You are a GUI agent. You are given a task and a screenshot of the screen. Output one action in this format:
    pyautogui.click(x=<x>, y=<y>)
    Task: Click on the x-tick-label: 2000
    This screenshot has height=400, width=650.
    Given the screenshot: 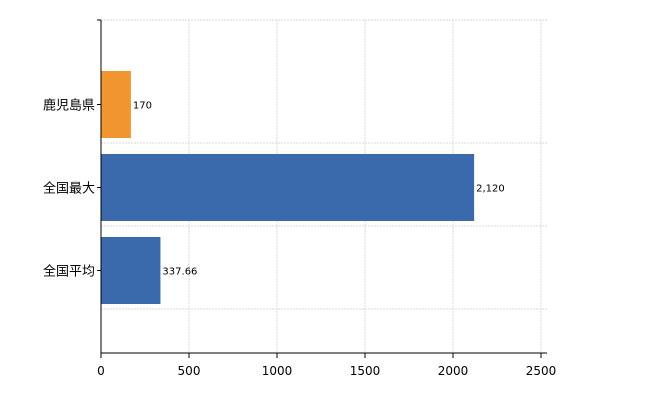 What is the action you would take?
    pyautogui.click(x=453, y=371)
    